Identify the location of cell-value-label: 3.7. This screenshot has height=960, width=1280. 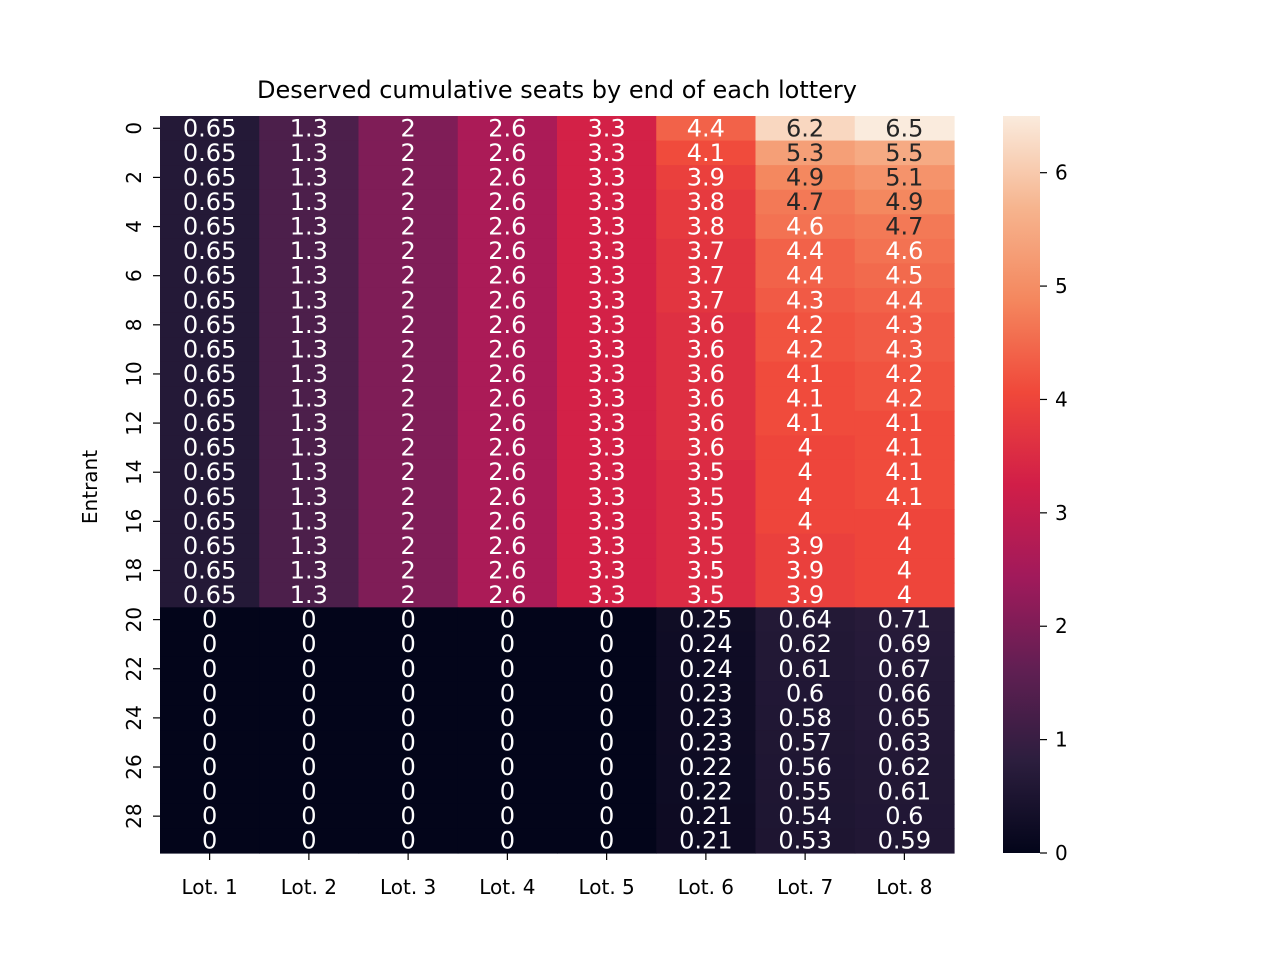
(706, 276).